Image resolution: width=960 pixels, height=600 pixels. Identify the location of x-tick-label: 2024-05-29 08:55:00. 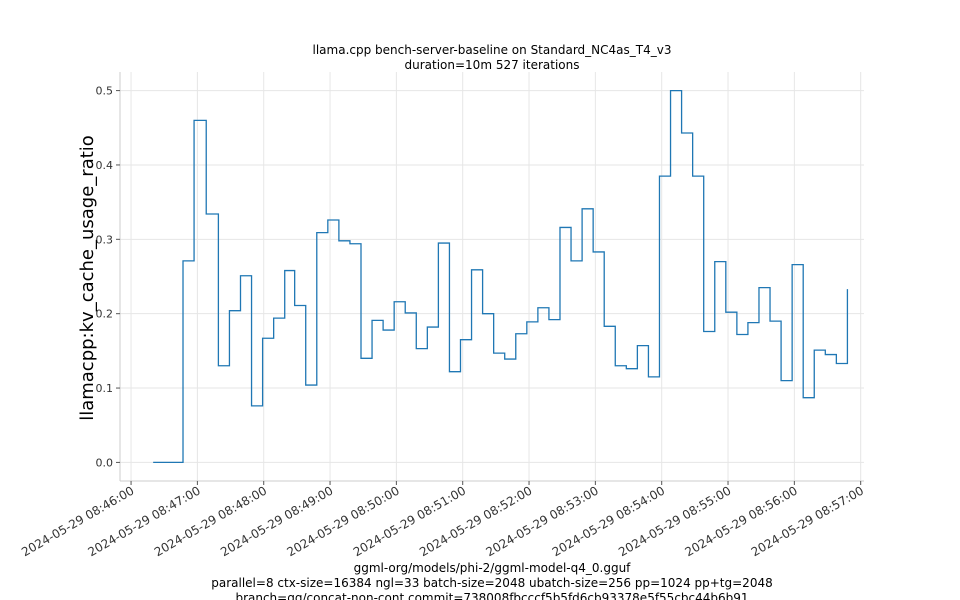
(674, 521).